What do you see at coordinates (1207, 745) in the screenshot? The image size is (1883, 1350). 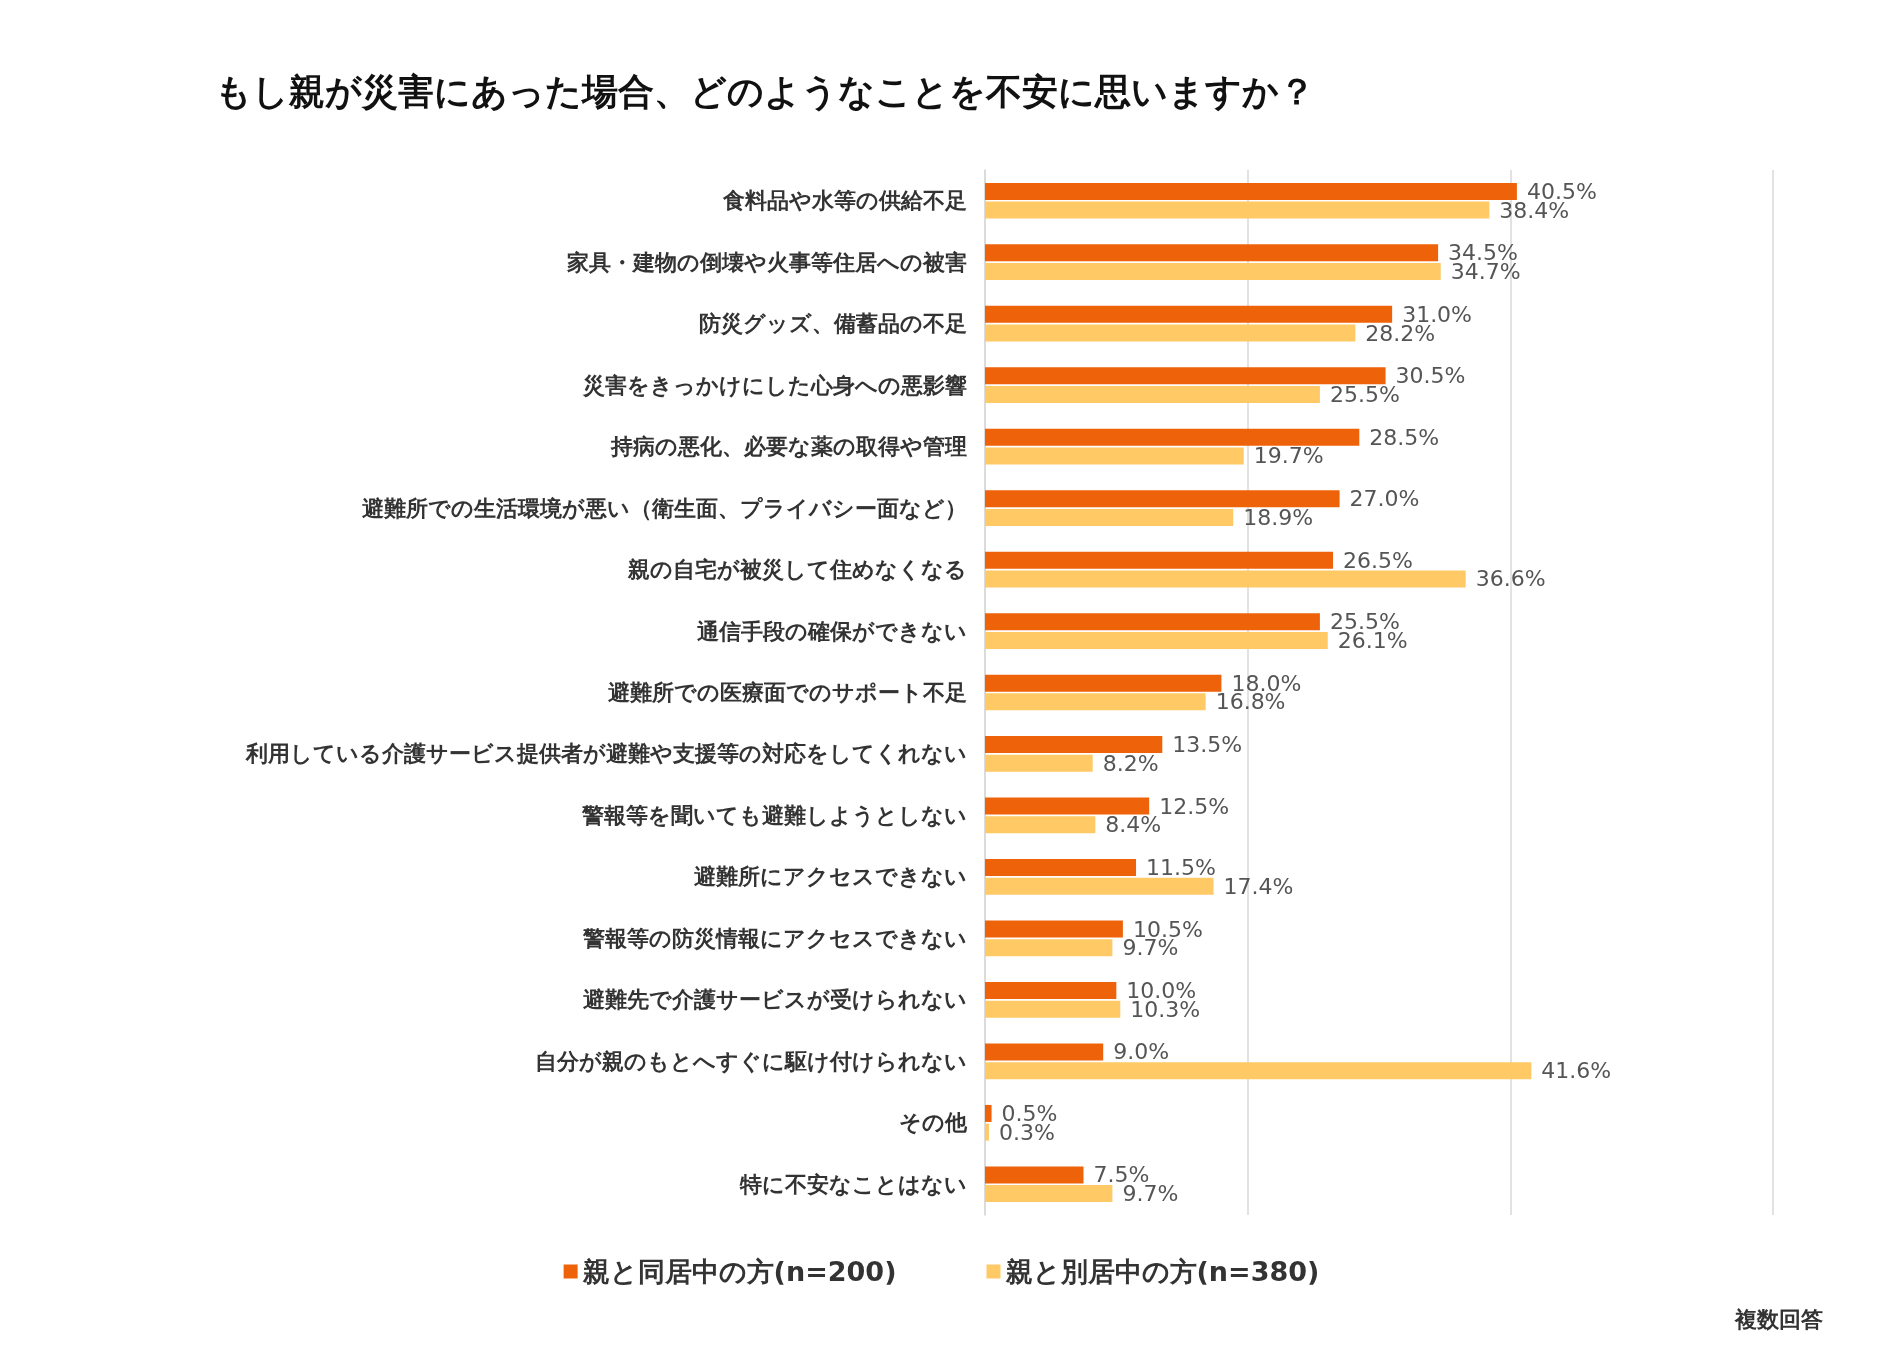 I see `data-label: 13.5%` at bounding box center [1207, 745].